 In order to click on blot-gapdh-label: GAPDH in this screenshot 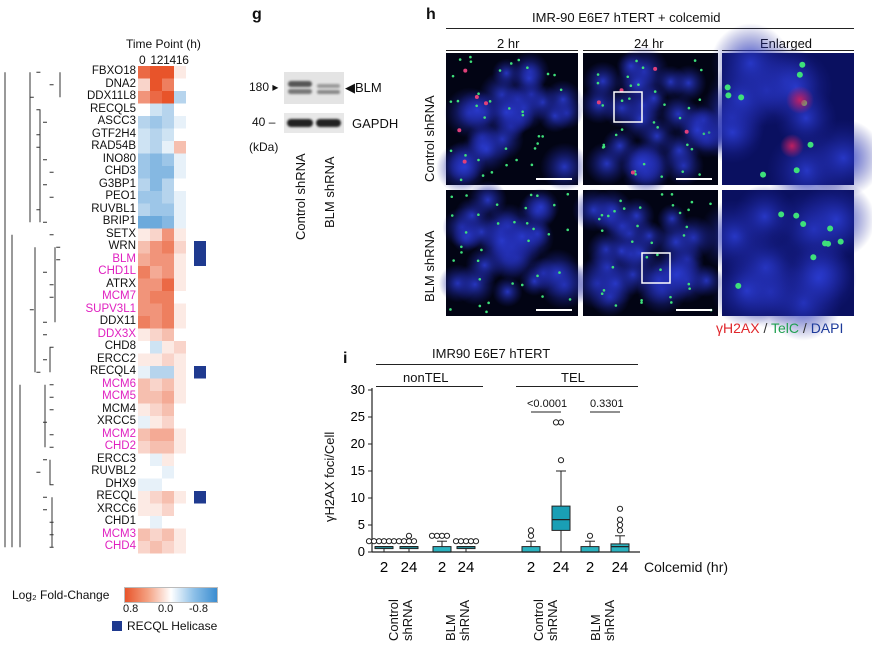, I will do `click(375, 123)`.